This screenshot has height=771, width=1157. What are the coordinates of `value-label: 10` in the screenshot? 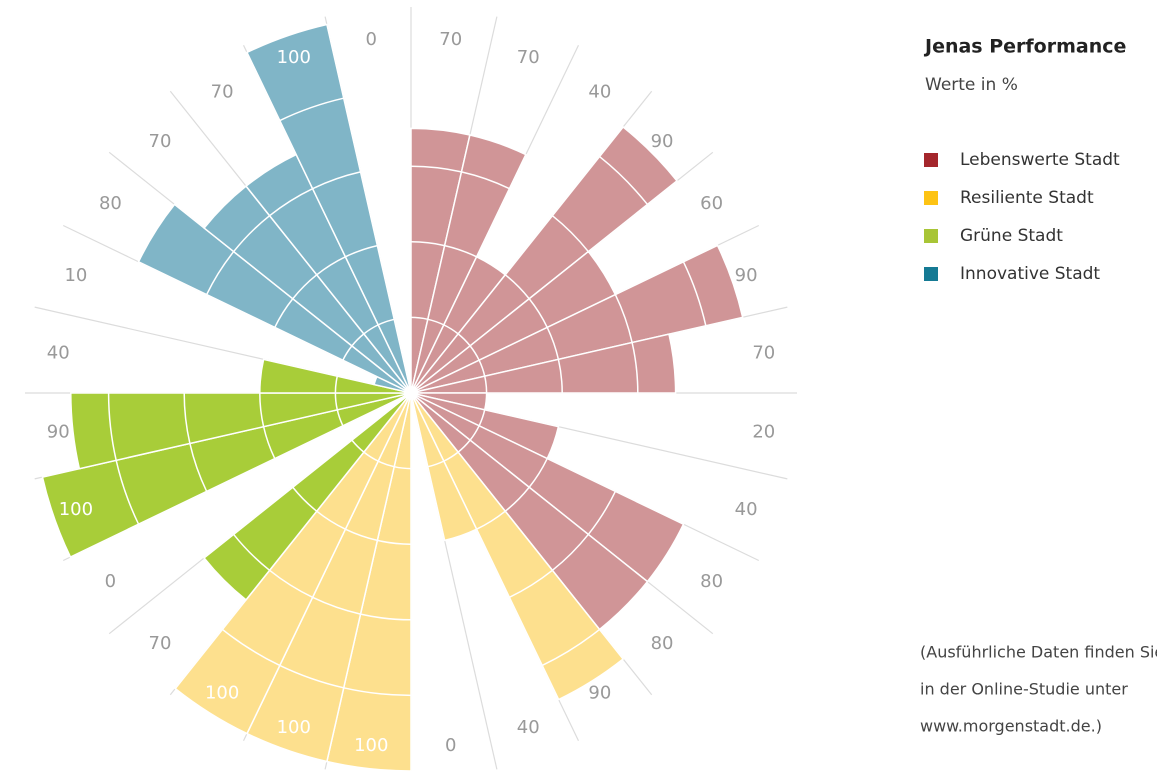 It's located at (75, 275).